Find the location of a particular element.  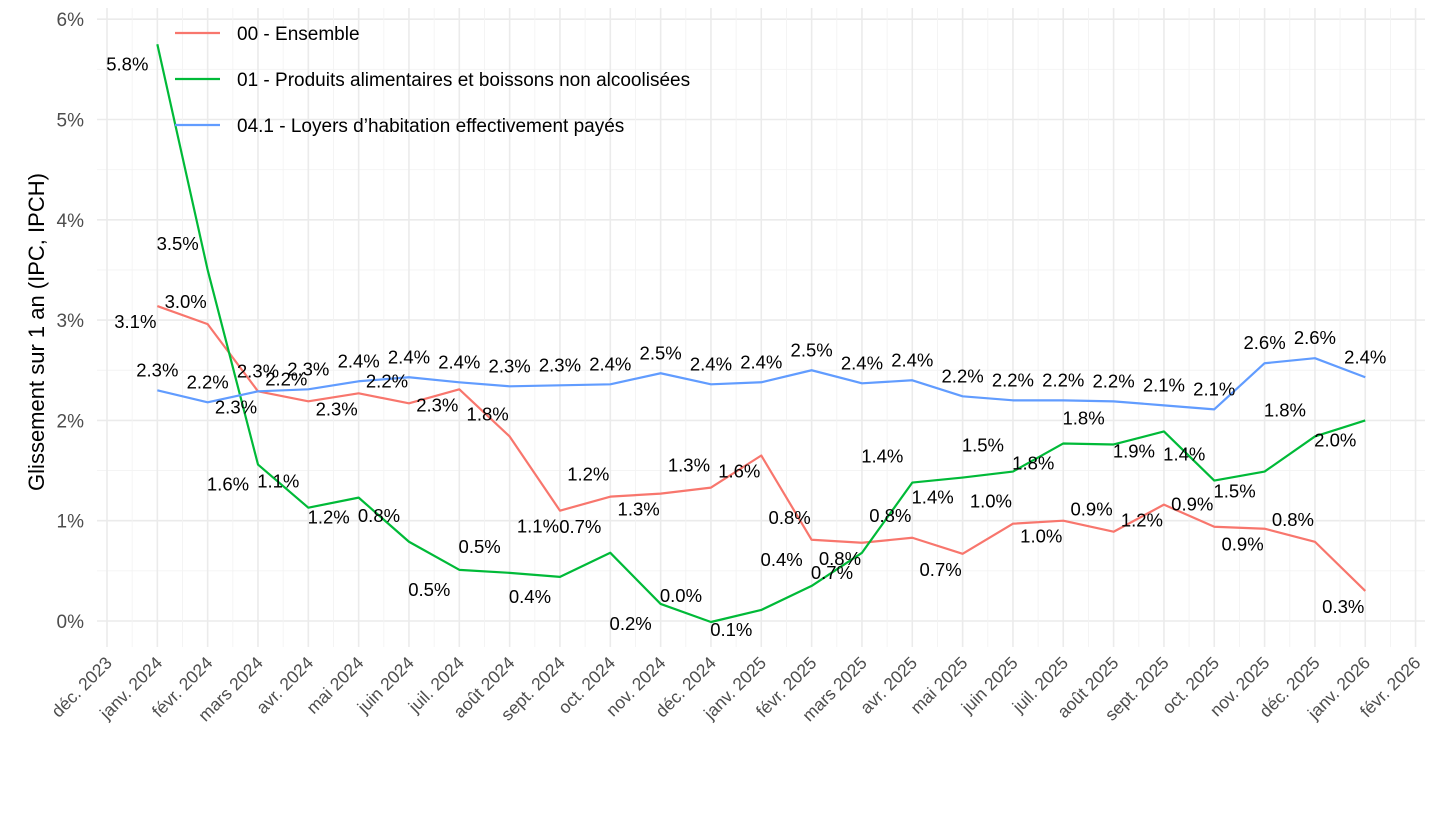

data-label: 3.5% is located at coordinates (178, 243).